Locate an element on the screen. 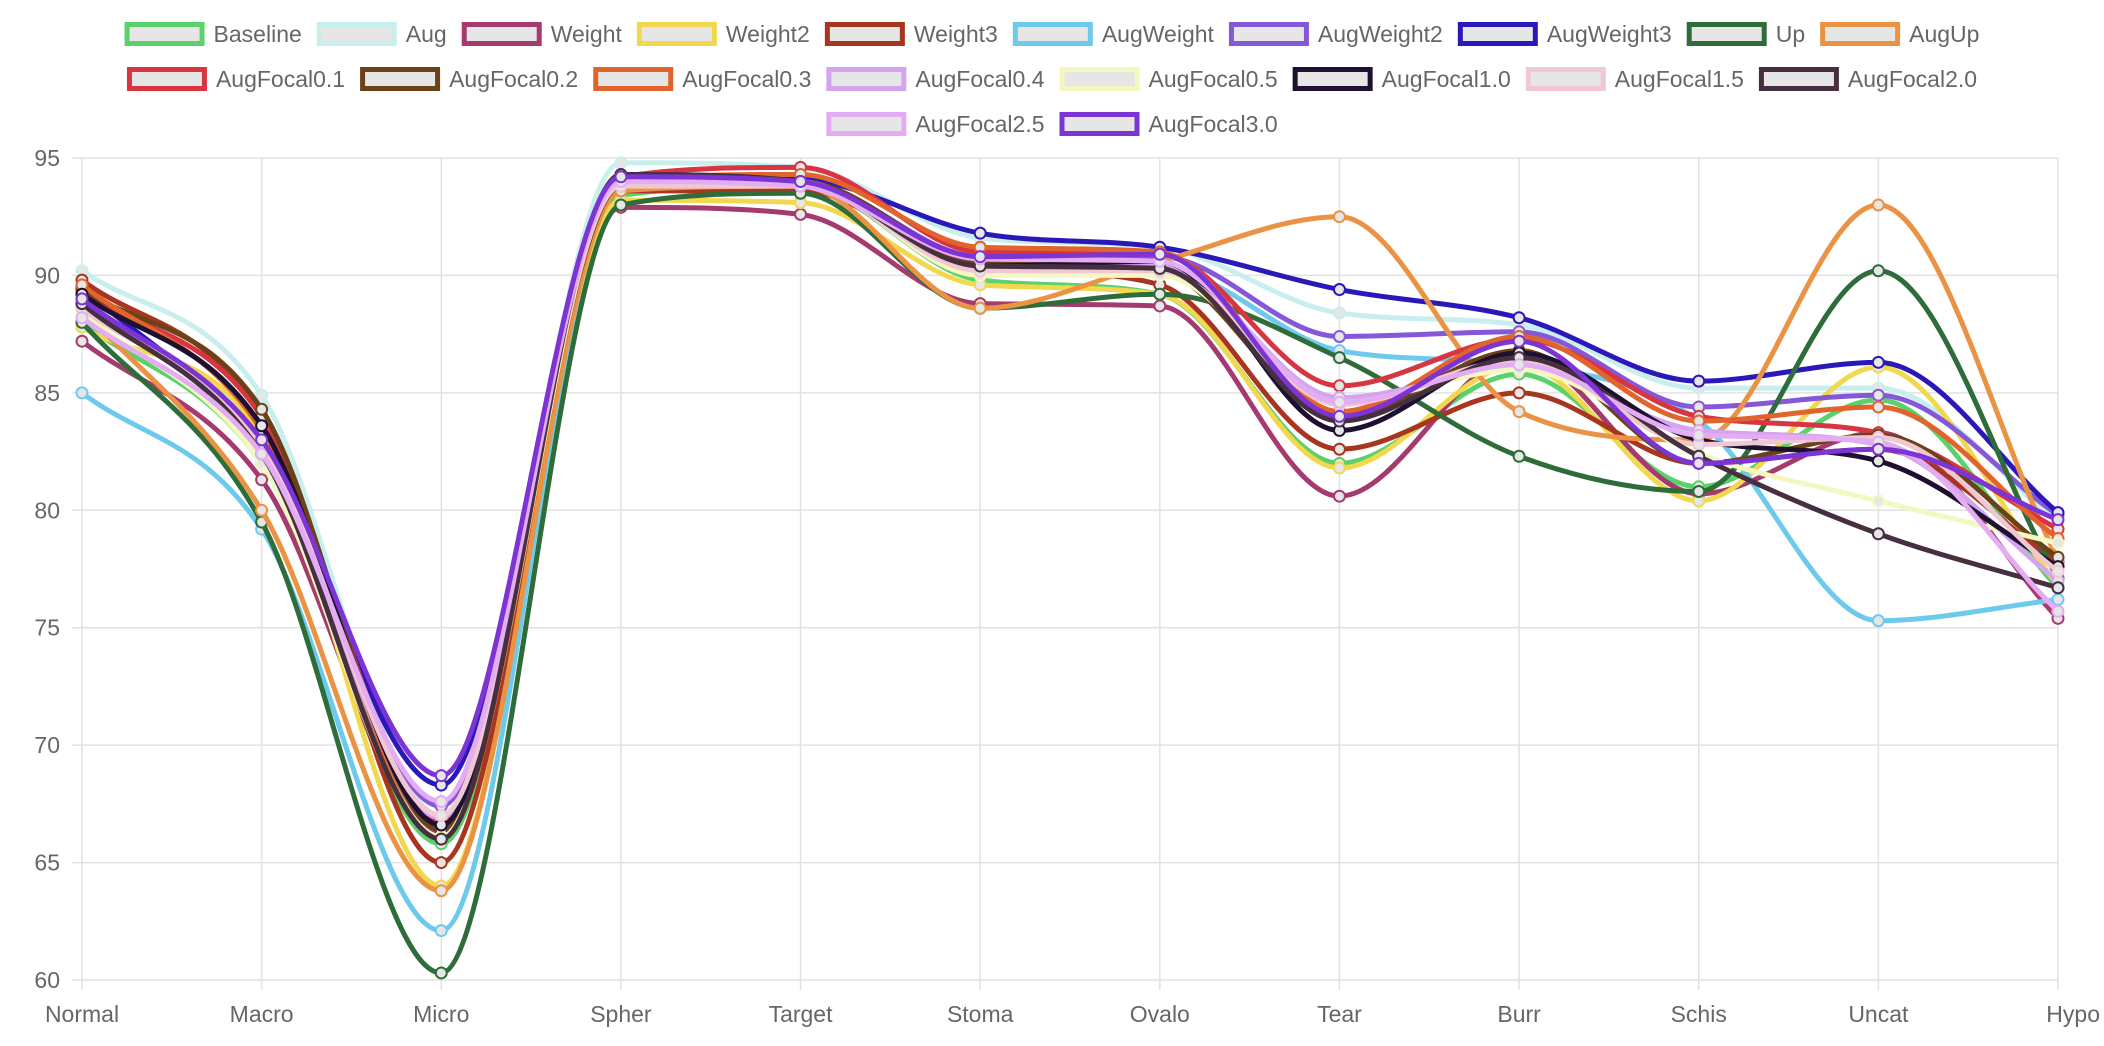  legend-item: AugFocal0.3 is located at coordinates (702, 79).